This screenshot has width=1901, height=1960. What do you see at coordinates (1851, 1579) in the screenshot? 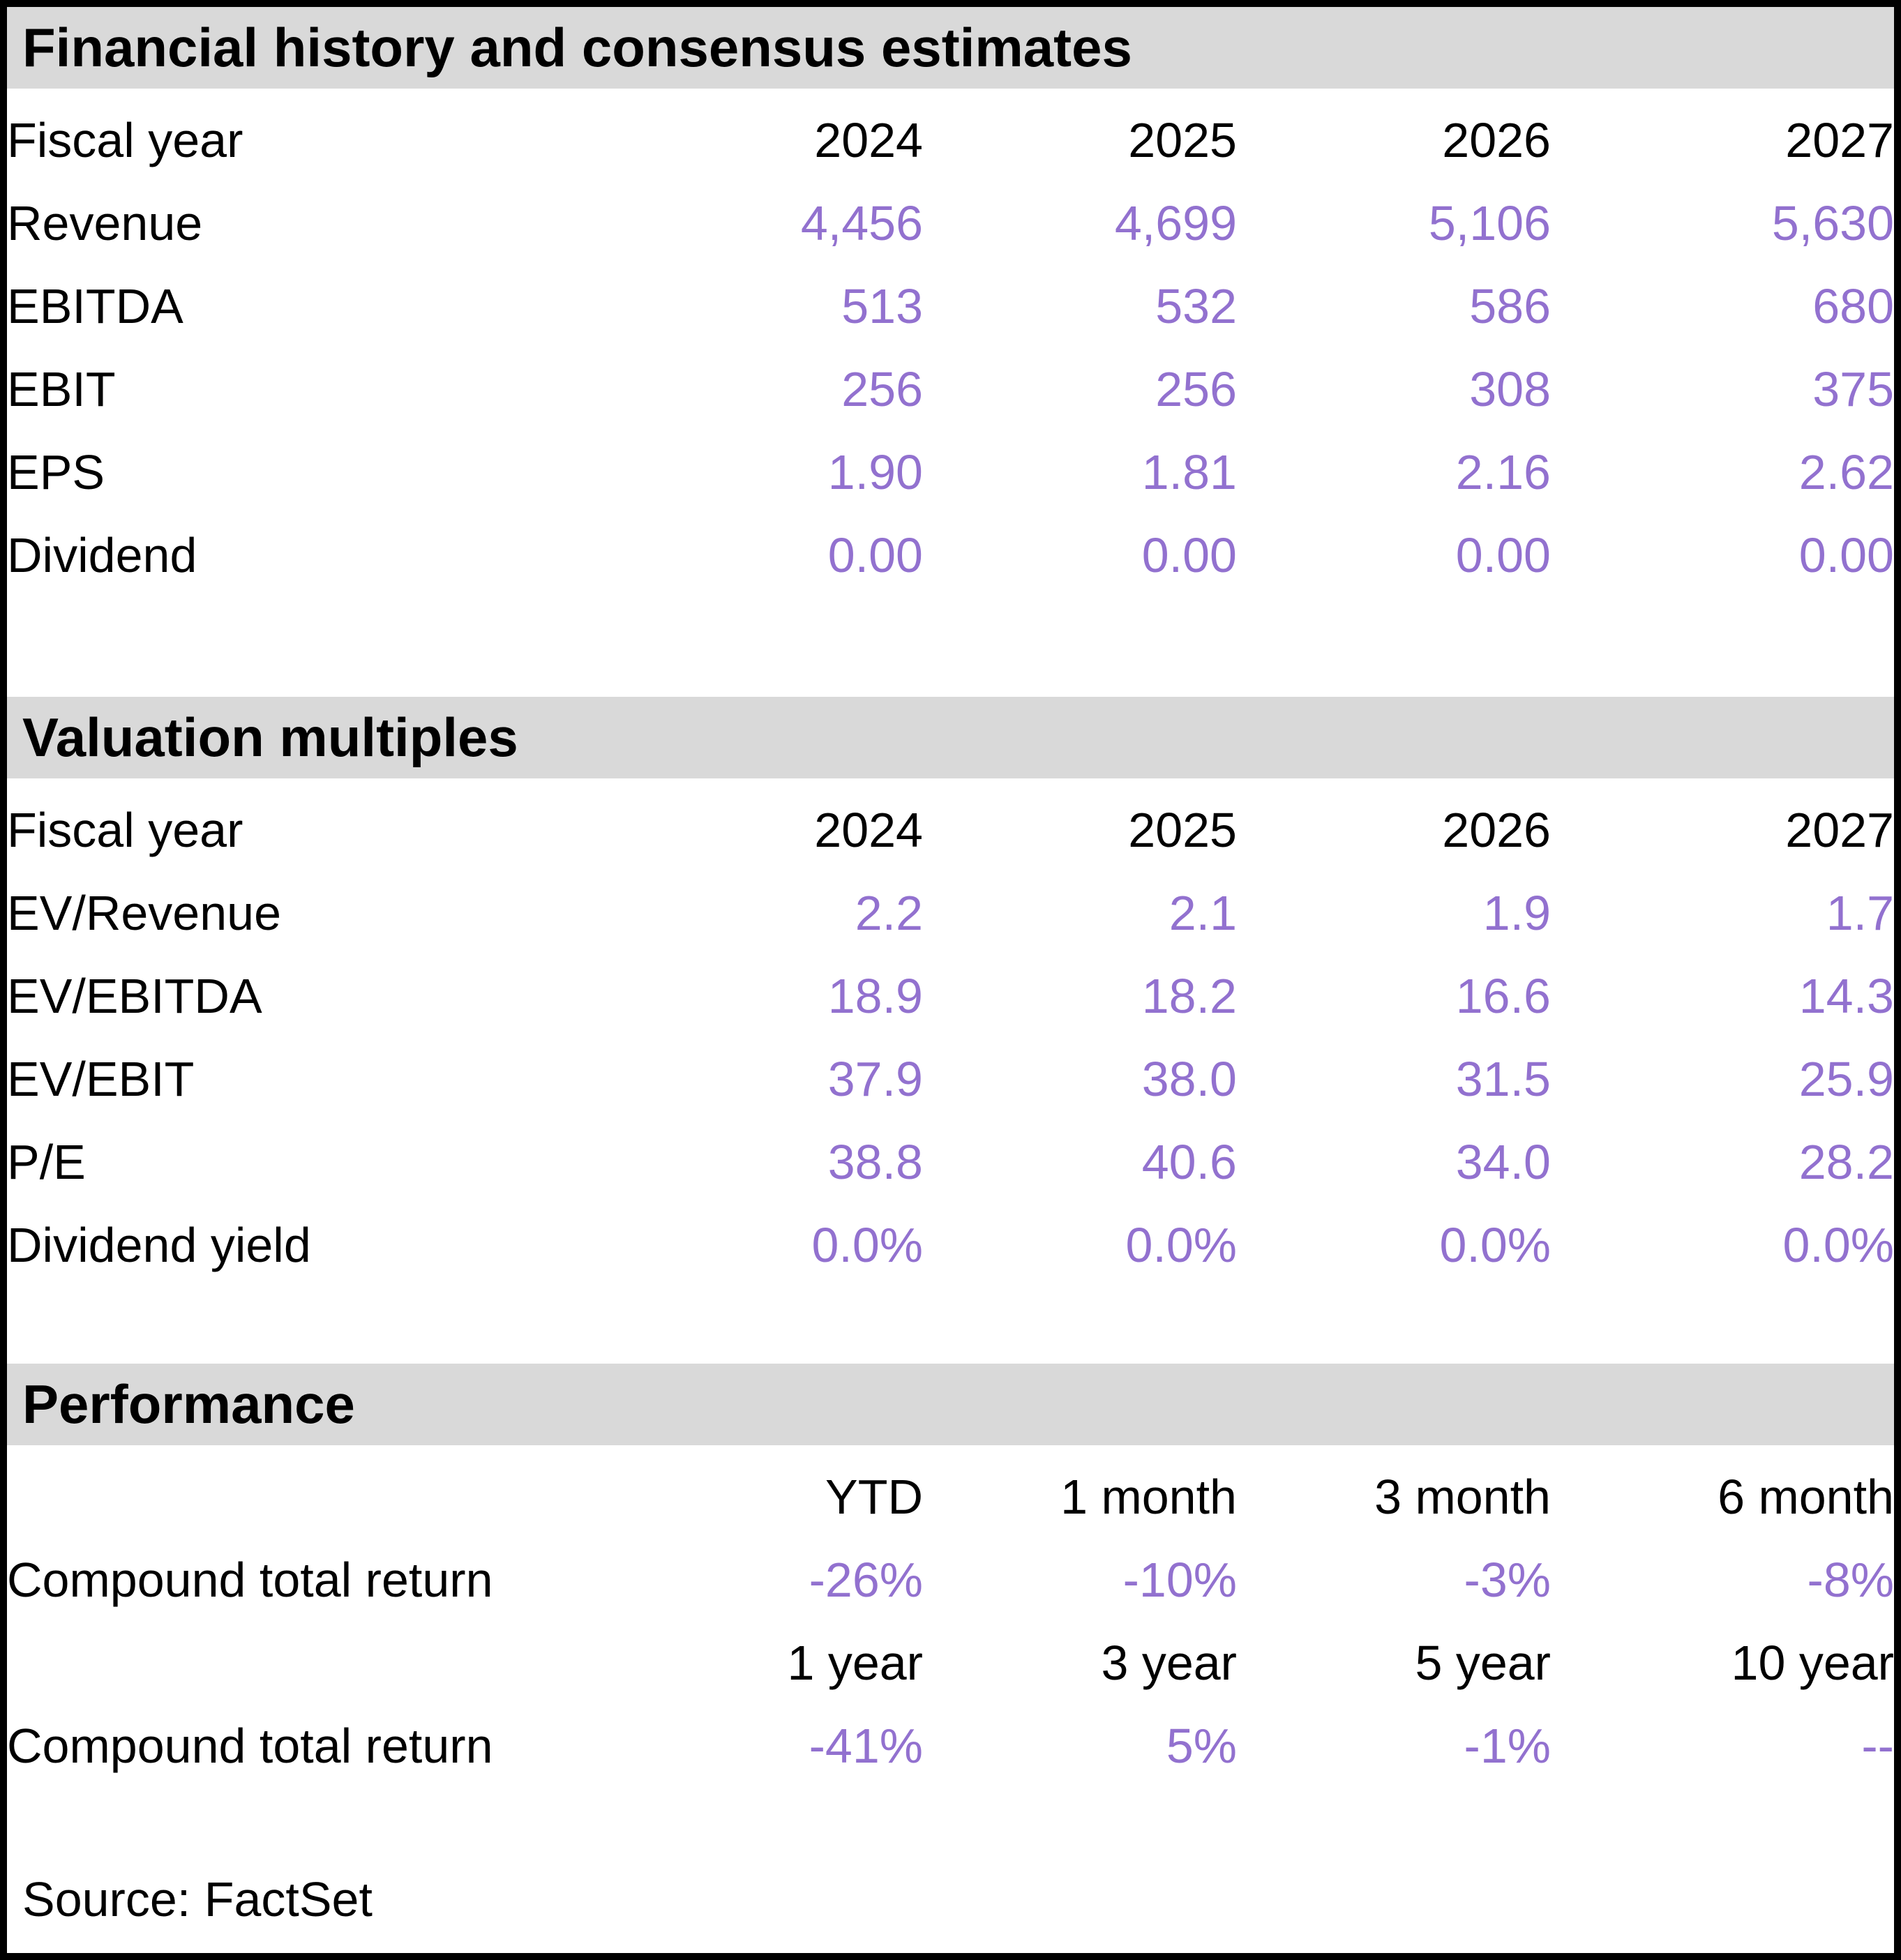
I see `value-cell: -8%` at bounding box center [1851, 1579].